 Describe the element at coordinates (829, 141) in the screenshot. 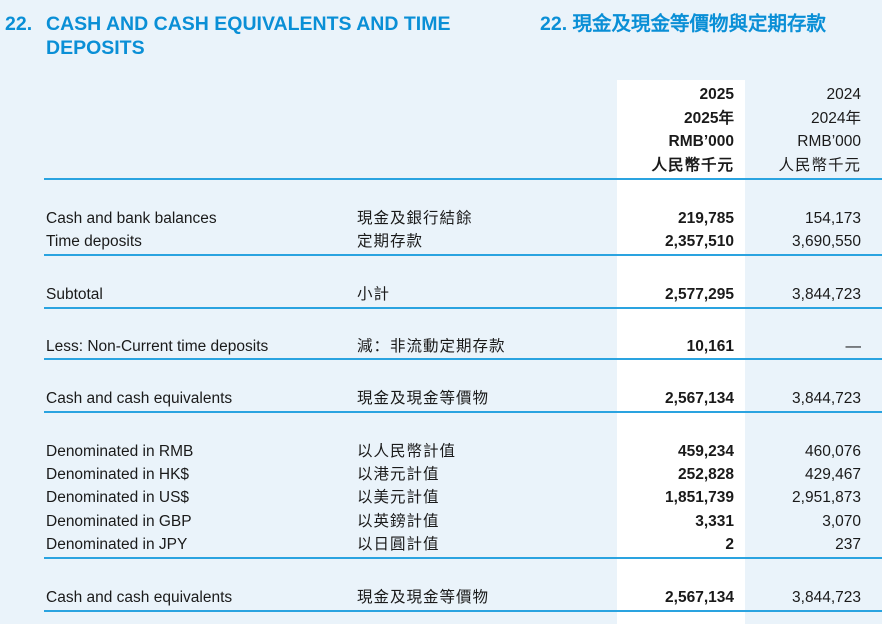

I see `prior-unit: RMB’000` at that location.